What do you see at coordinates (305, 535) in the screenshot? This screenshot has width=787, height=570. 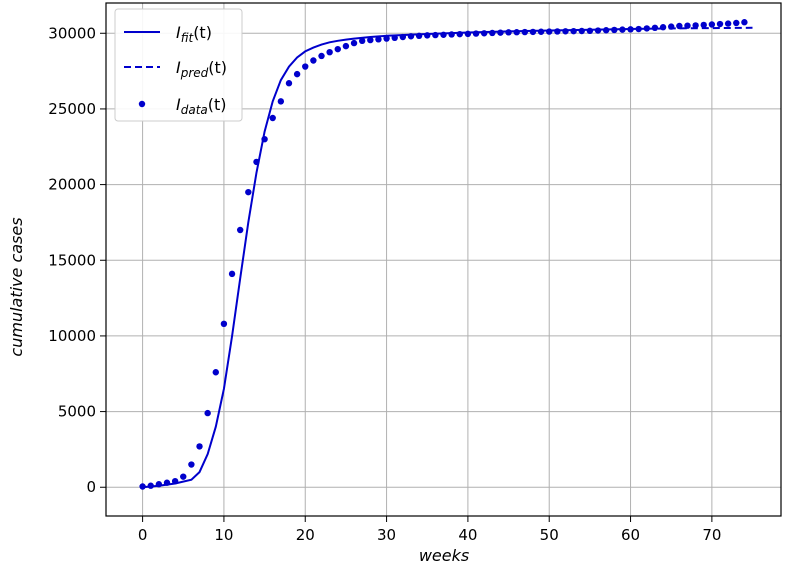 I see `x-tick-label: 20` at bounding box center [305, 535].